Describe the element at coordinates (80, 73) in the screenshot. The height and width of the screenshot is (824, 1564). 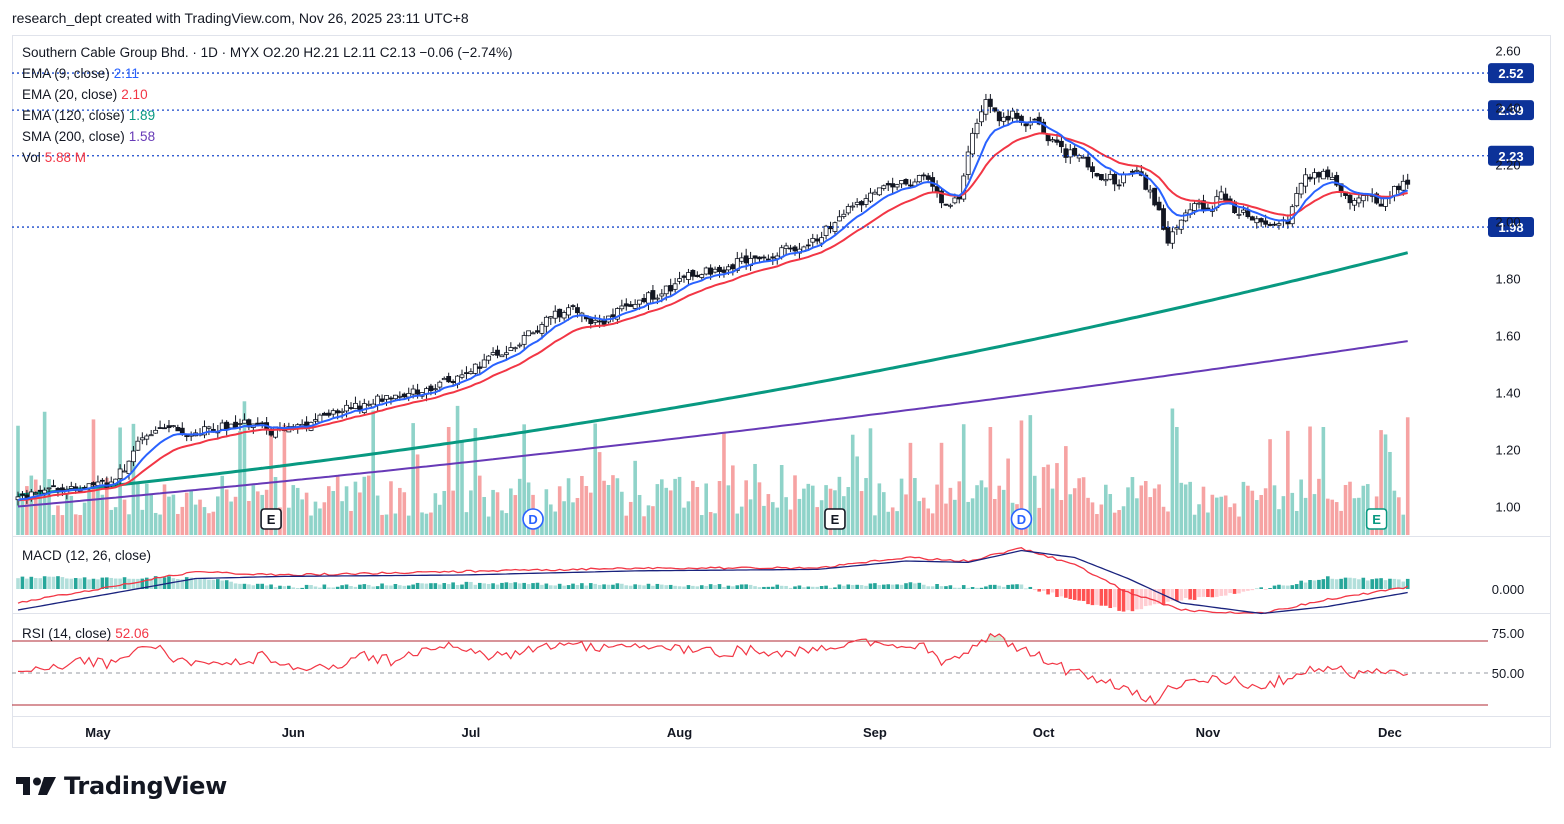
I see `ema9-legend: EMA (9, close) 2.11` at that location.